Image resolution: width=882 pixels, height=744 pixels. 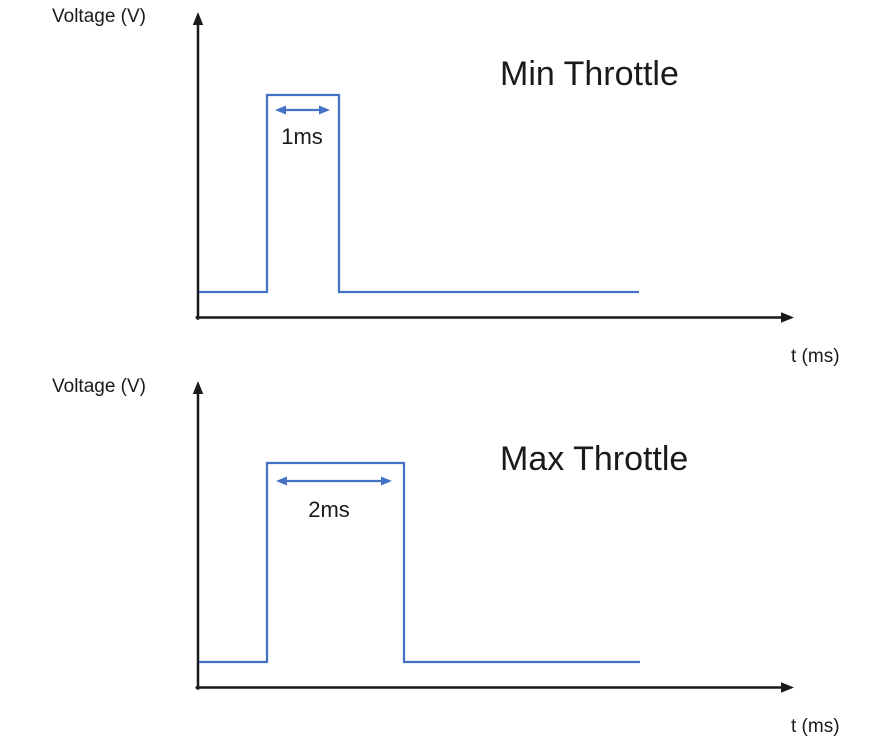 I want to click on chart-title: Max Throttle, so click(x=594, y=459).